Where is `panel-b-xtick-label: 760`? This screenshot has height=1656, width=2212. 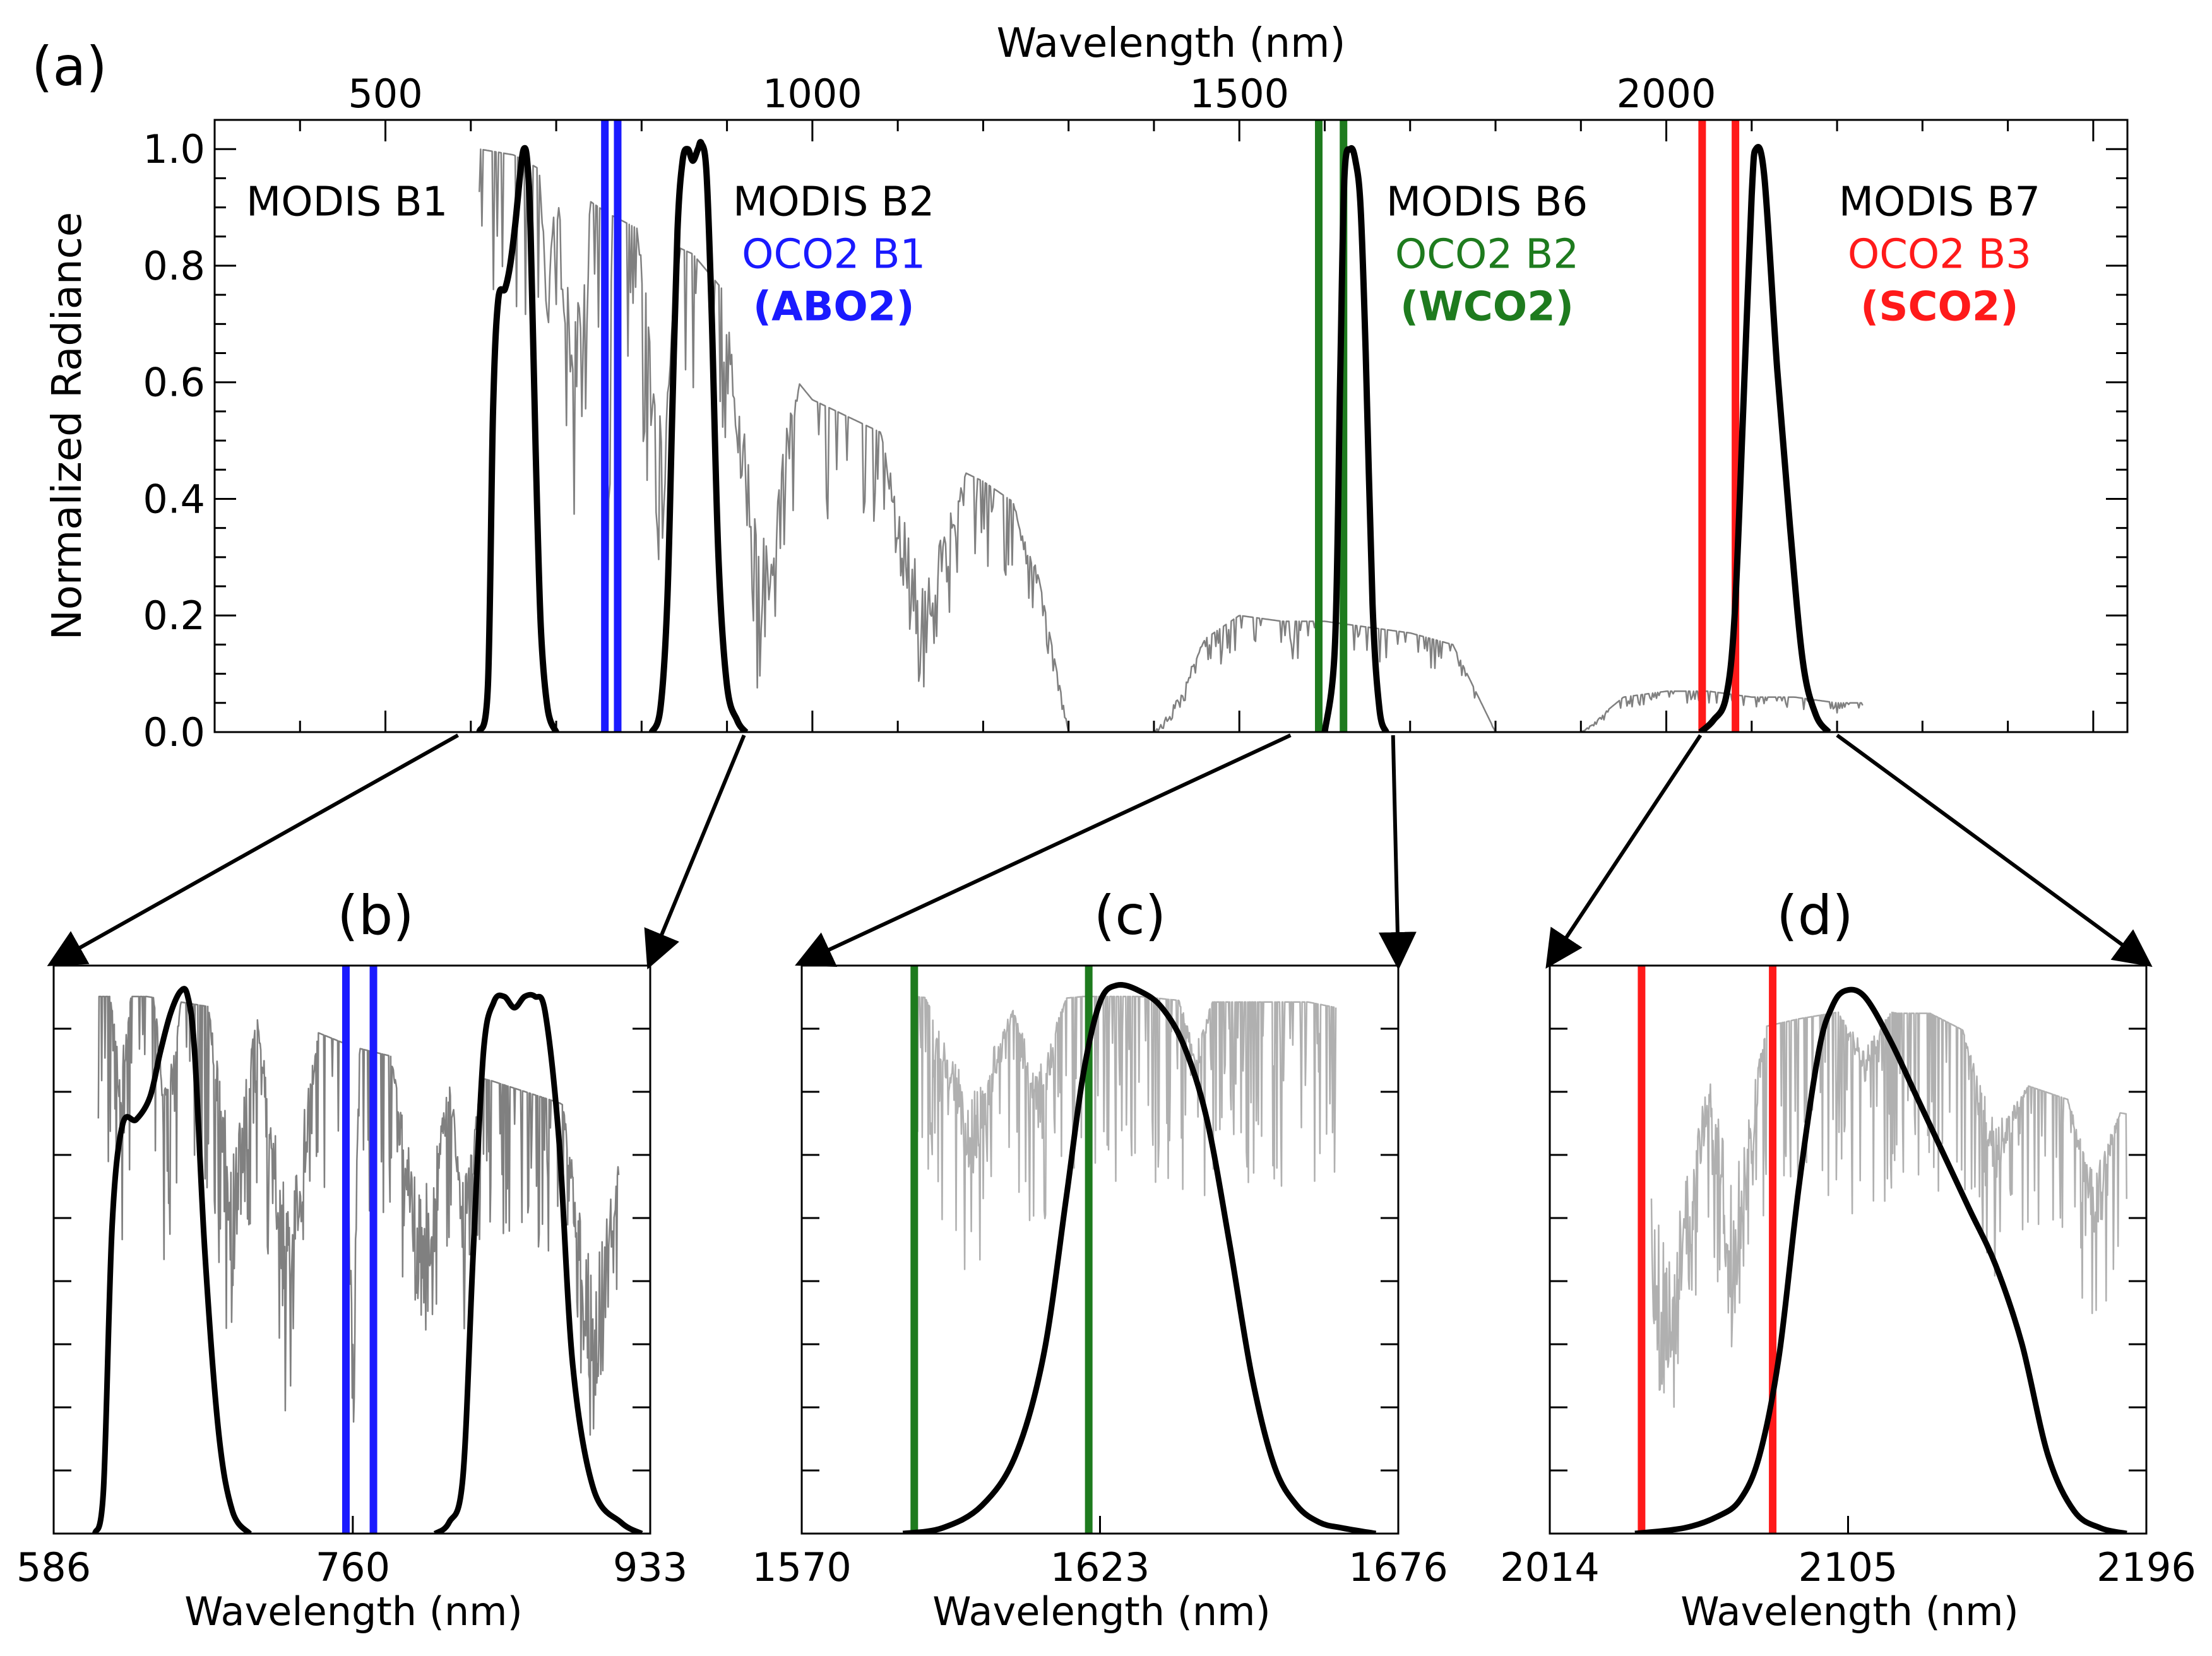 panel-b-xtick-label: 760 is located at coordinates (353, 1567).